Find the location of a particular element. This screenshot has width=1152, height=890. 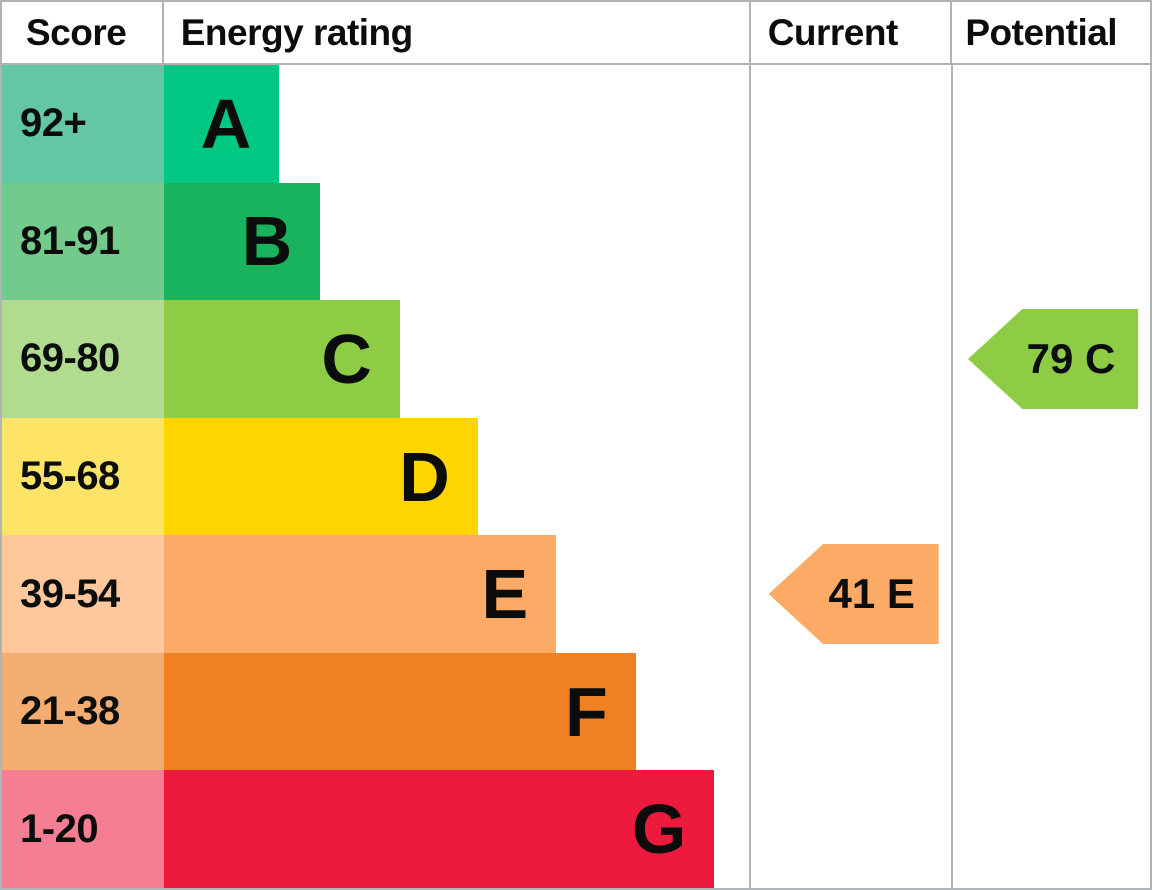

potential-rating-arrow: 79 C is located at coordinates (1053, 359).